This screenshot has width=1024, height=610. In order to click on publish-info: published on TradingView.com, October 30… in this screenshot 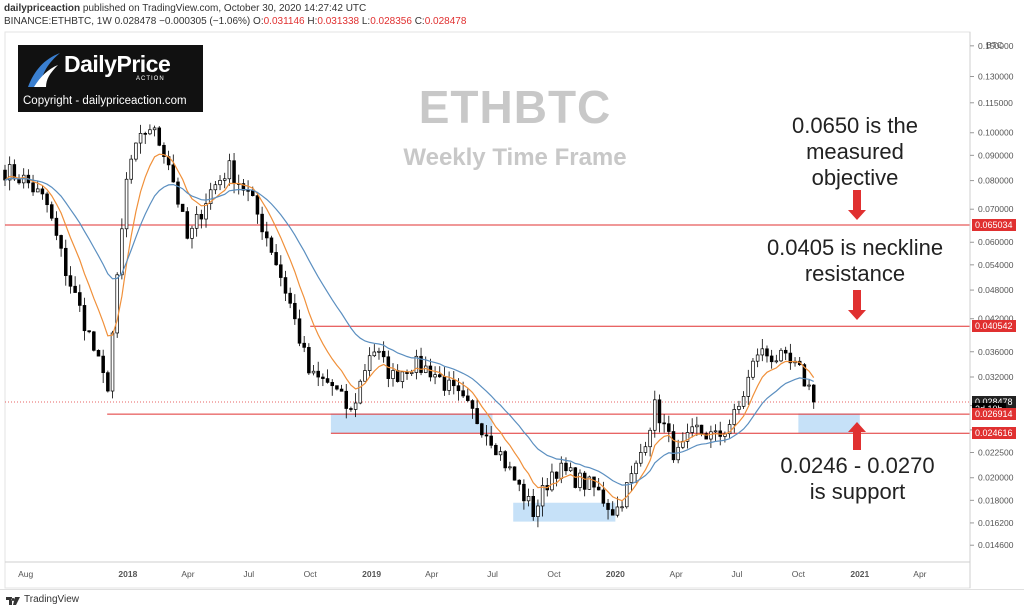, I will do `click(223, 8)`.